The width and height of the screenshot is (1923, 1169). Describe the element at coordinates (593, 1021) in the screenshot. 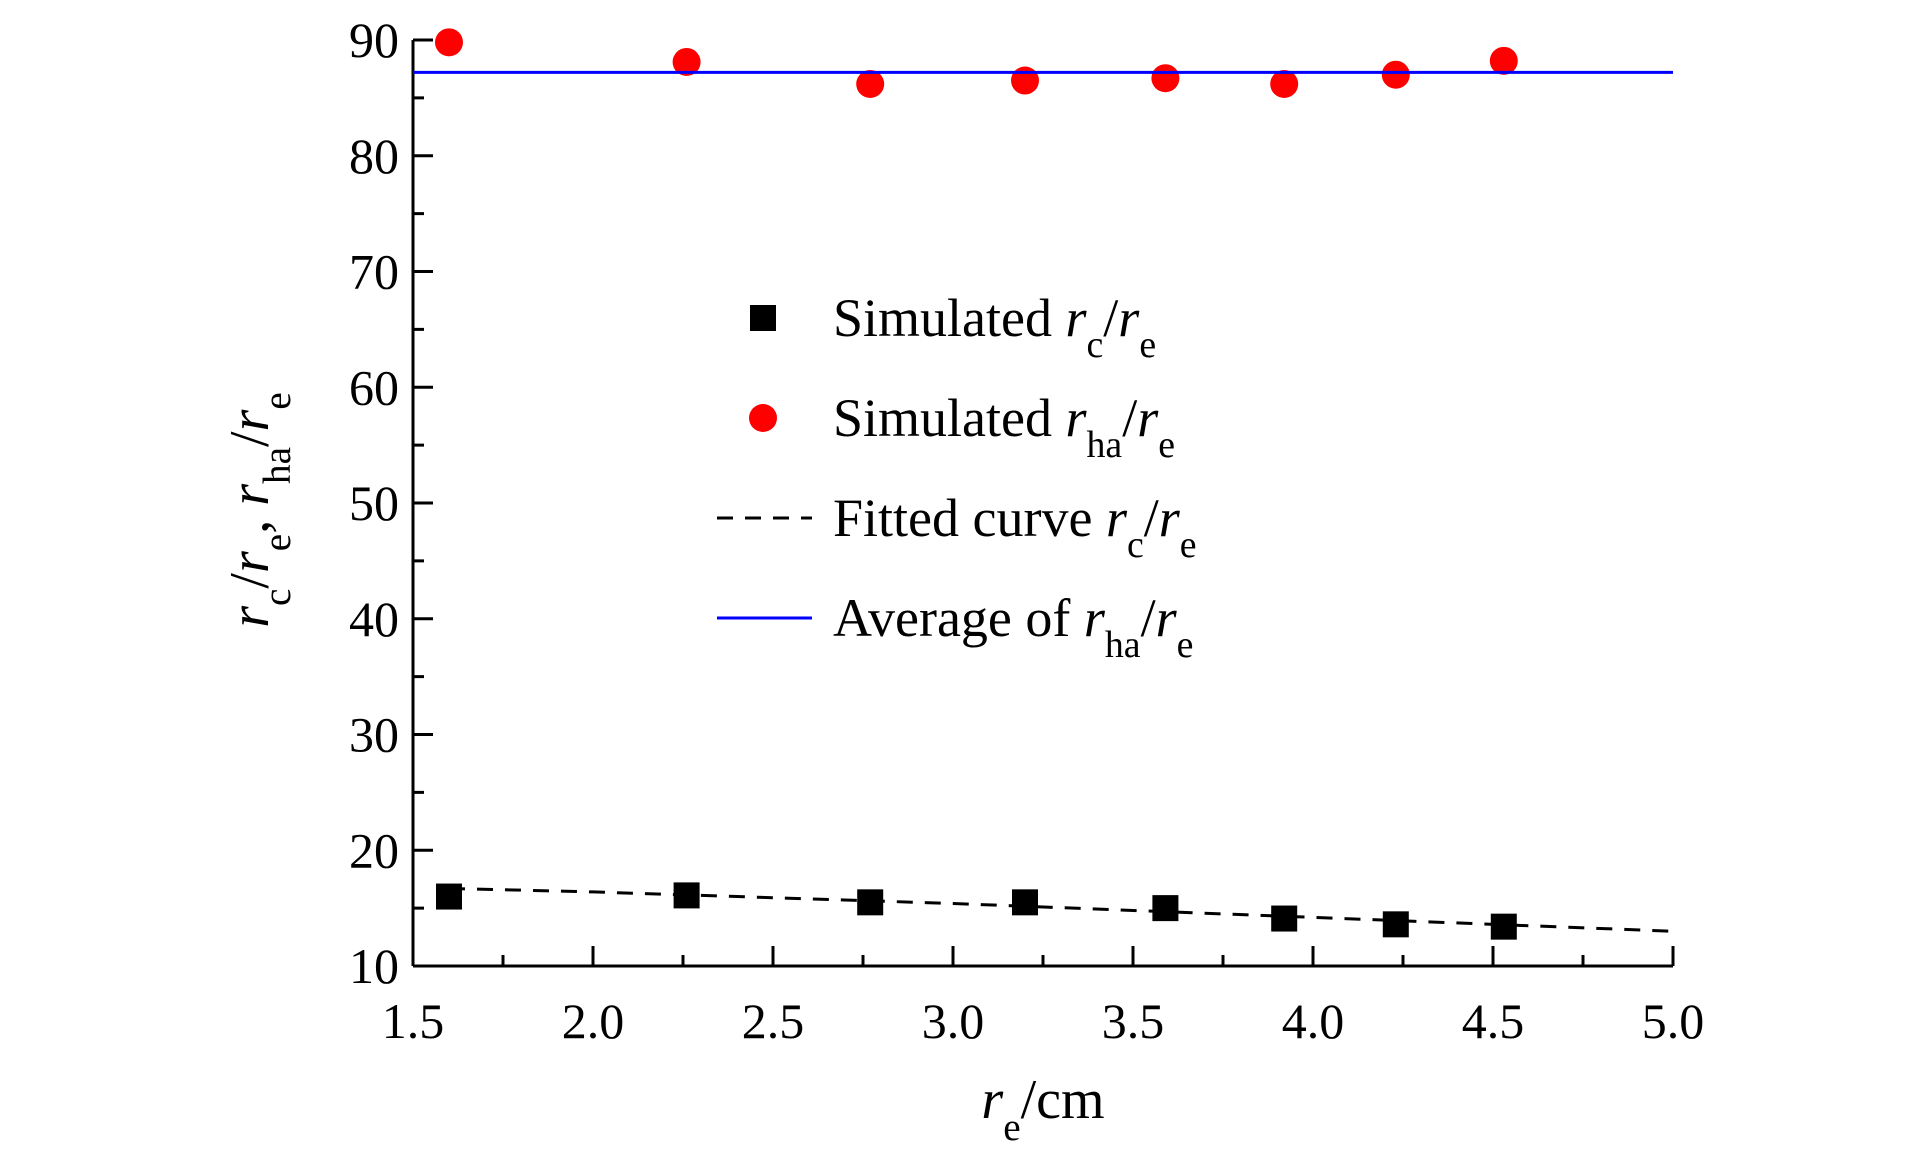

I see `x-tick-label: 2.0` at that location.